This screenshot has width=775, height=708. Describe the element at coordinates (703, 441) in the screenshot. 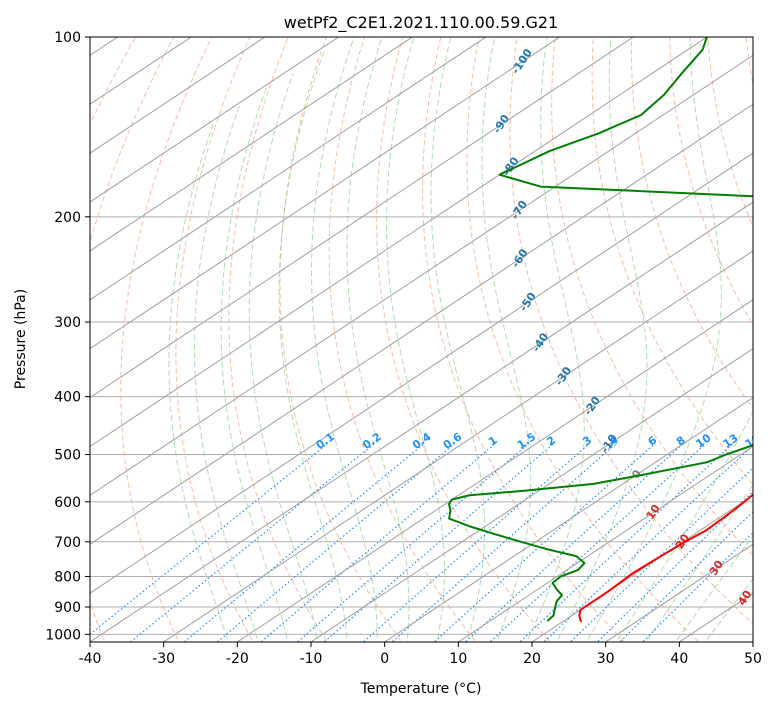

I see `mixing-ratio-label: 10` at that location.